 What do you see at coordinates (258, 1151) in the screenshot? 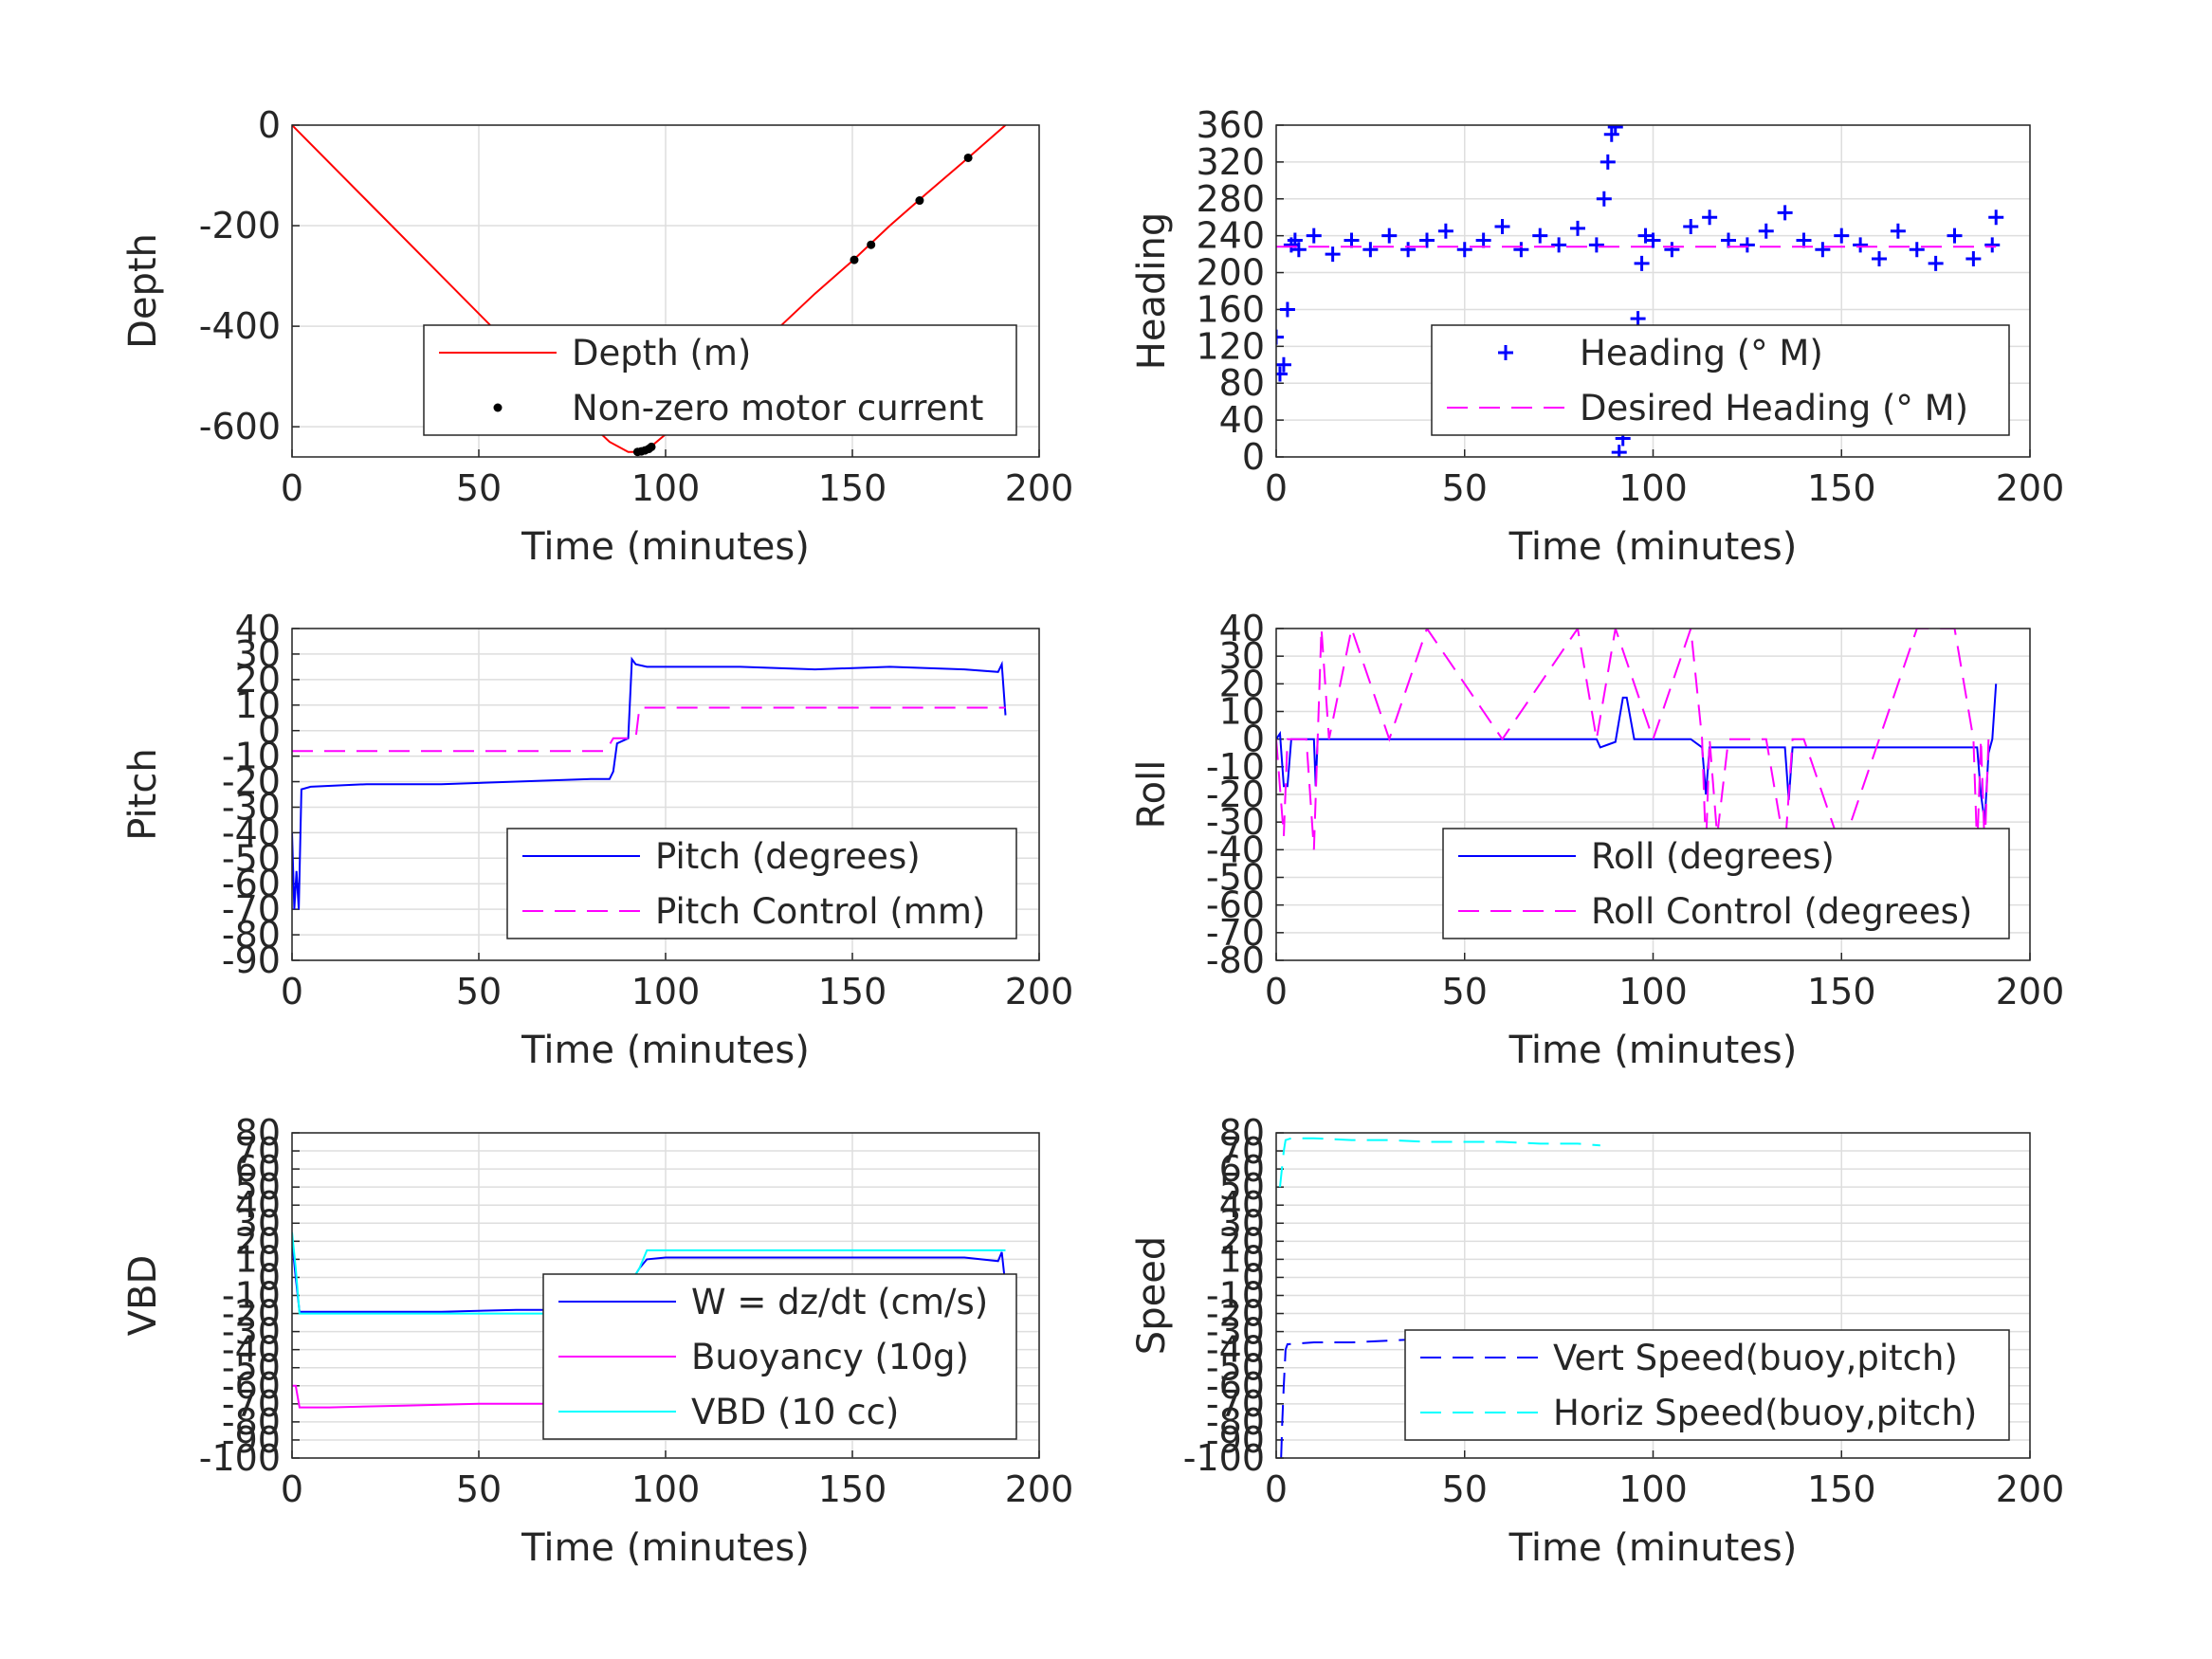
I see `y-tick-label: 70` at bounding box center [258, 1151].